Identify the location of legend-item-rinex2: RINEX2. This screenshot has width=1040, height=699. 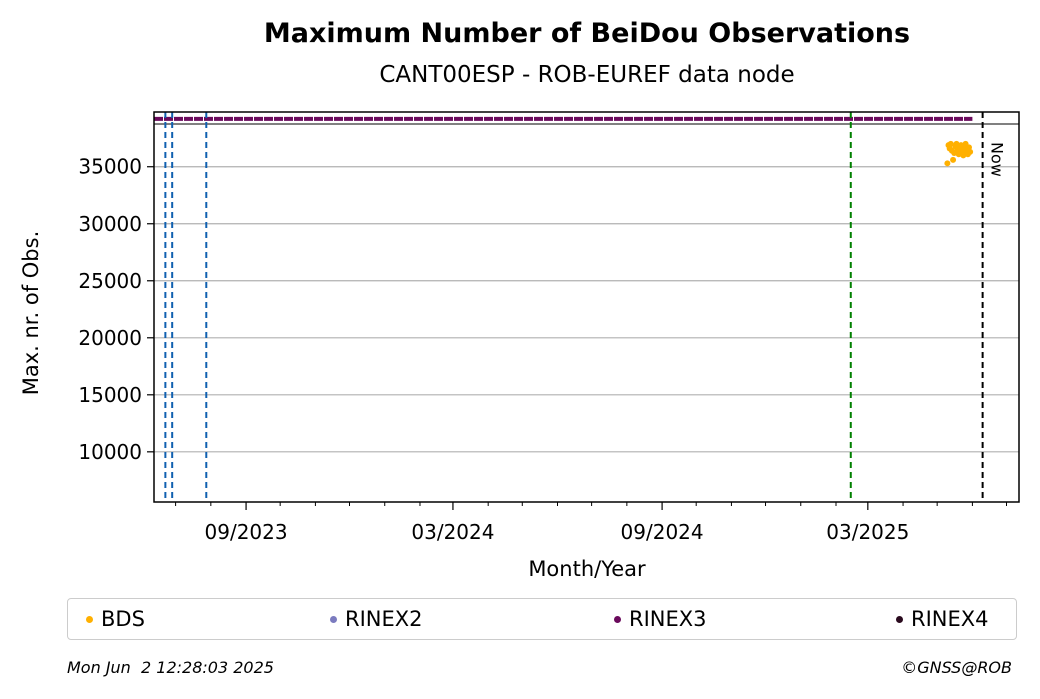
(376, 619).